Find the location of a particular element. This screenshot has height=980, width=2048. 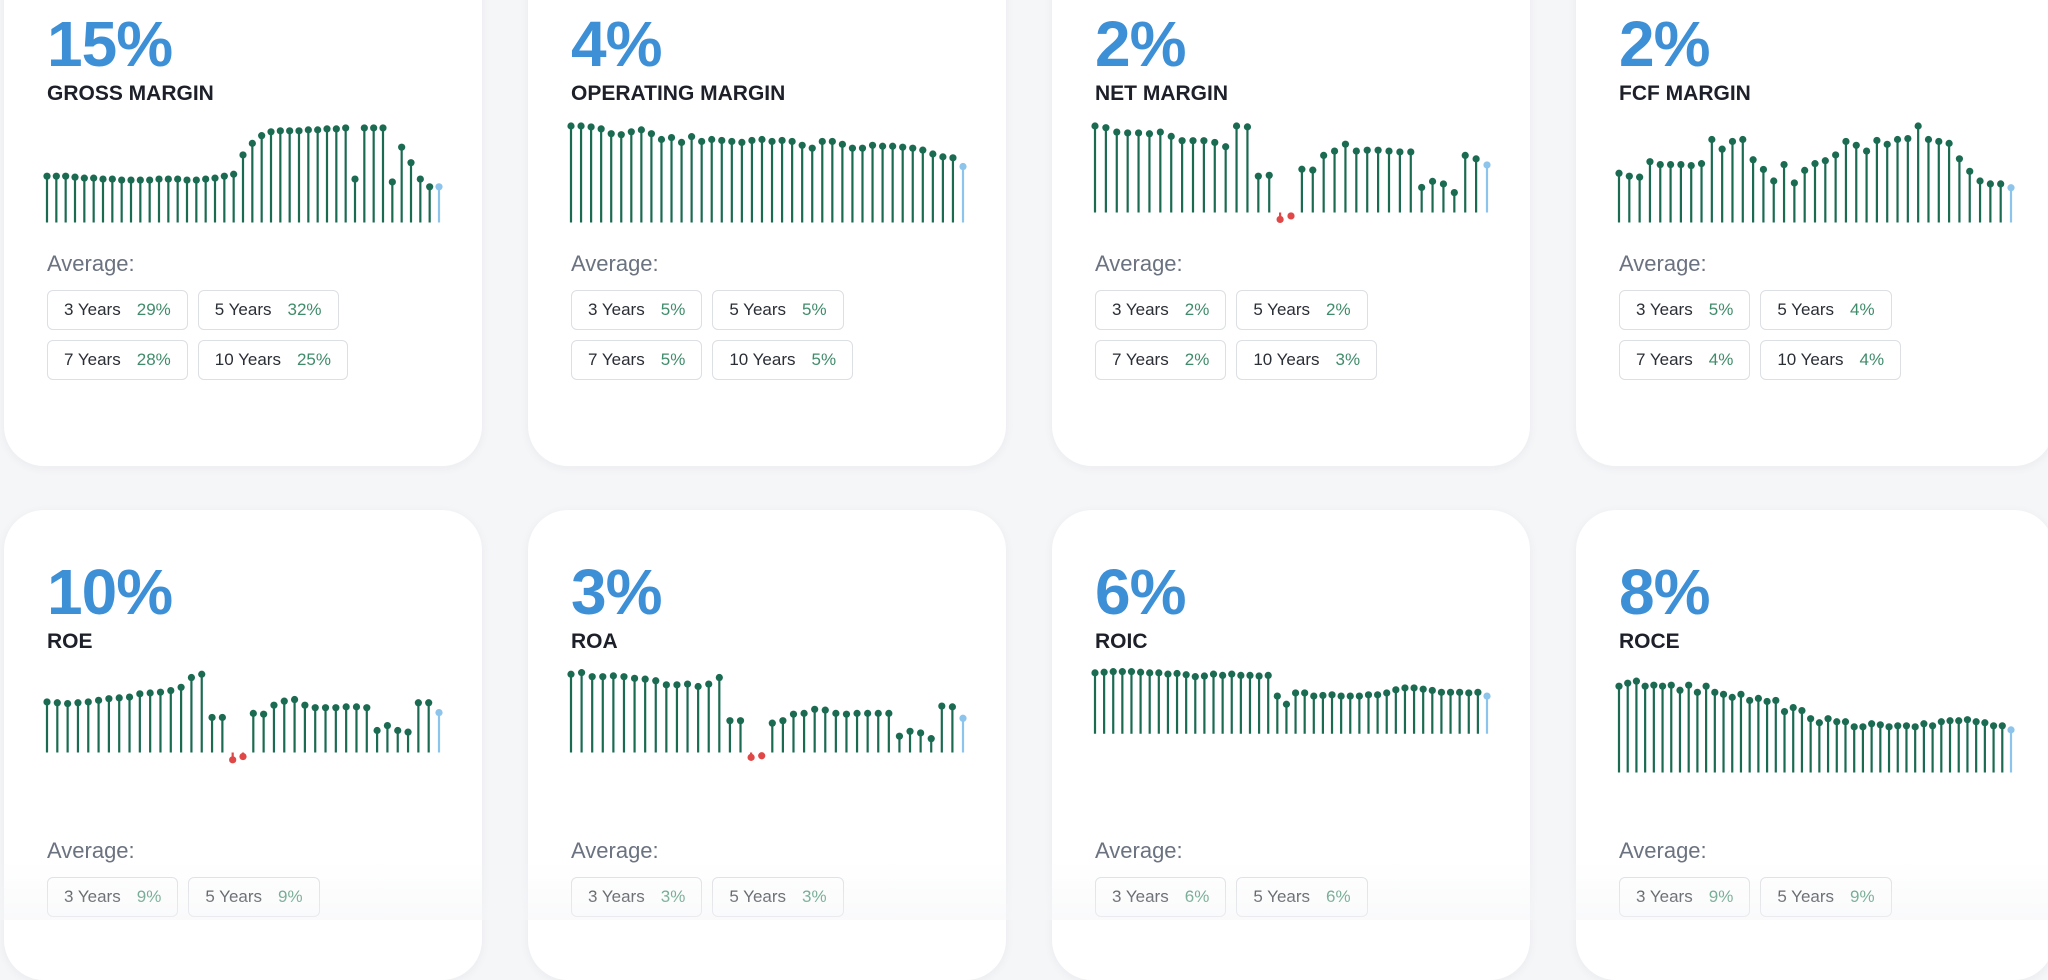

average-chip-5-years: 5 Years 6% is located at coordinates (1302, 897).